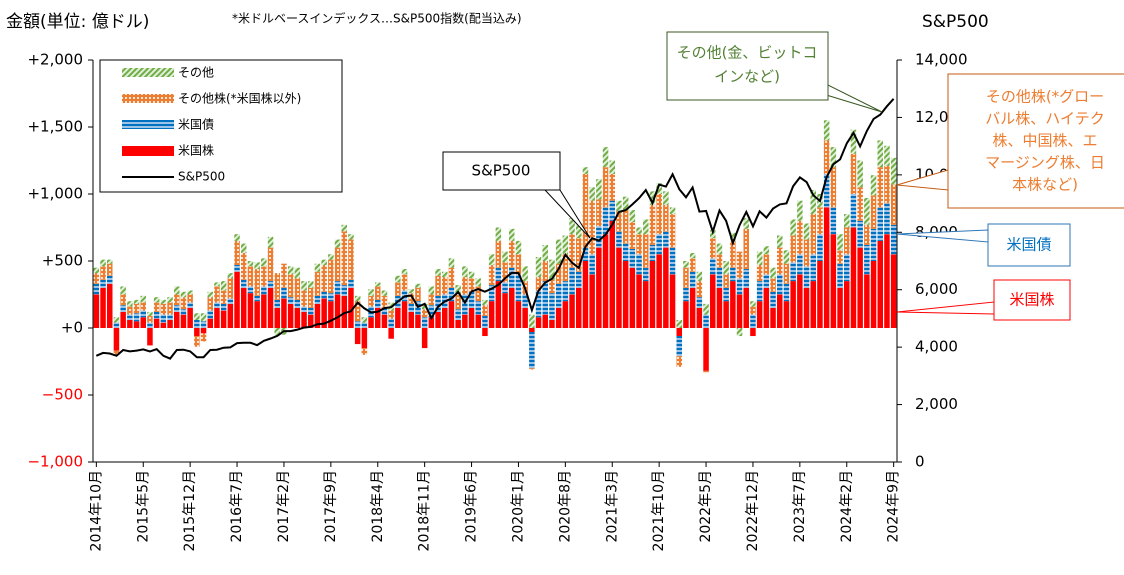 The width and height of the screenshot is (1124, 575). What do you see at coordinates (1045, 163) in the screenshot?
I see `callout-text: マージング株、日` at bounding box center [1045, 163].